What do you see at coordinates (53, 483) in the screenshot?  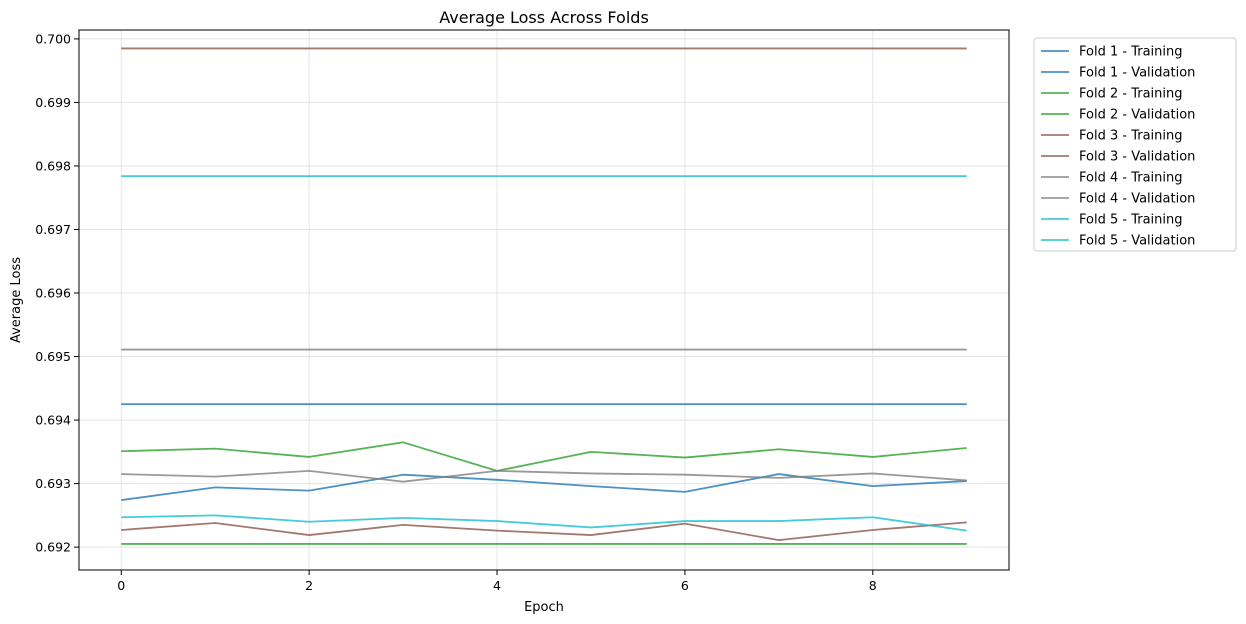 I see `y-tick-label: 0.693` at bounding box center [53, 483].